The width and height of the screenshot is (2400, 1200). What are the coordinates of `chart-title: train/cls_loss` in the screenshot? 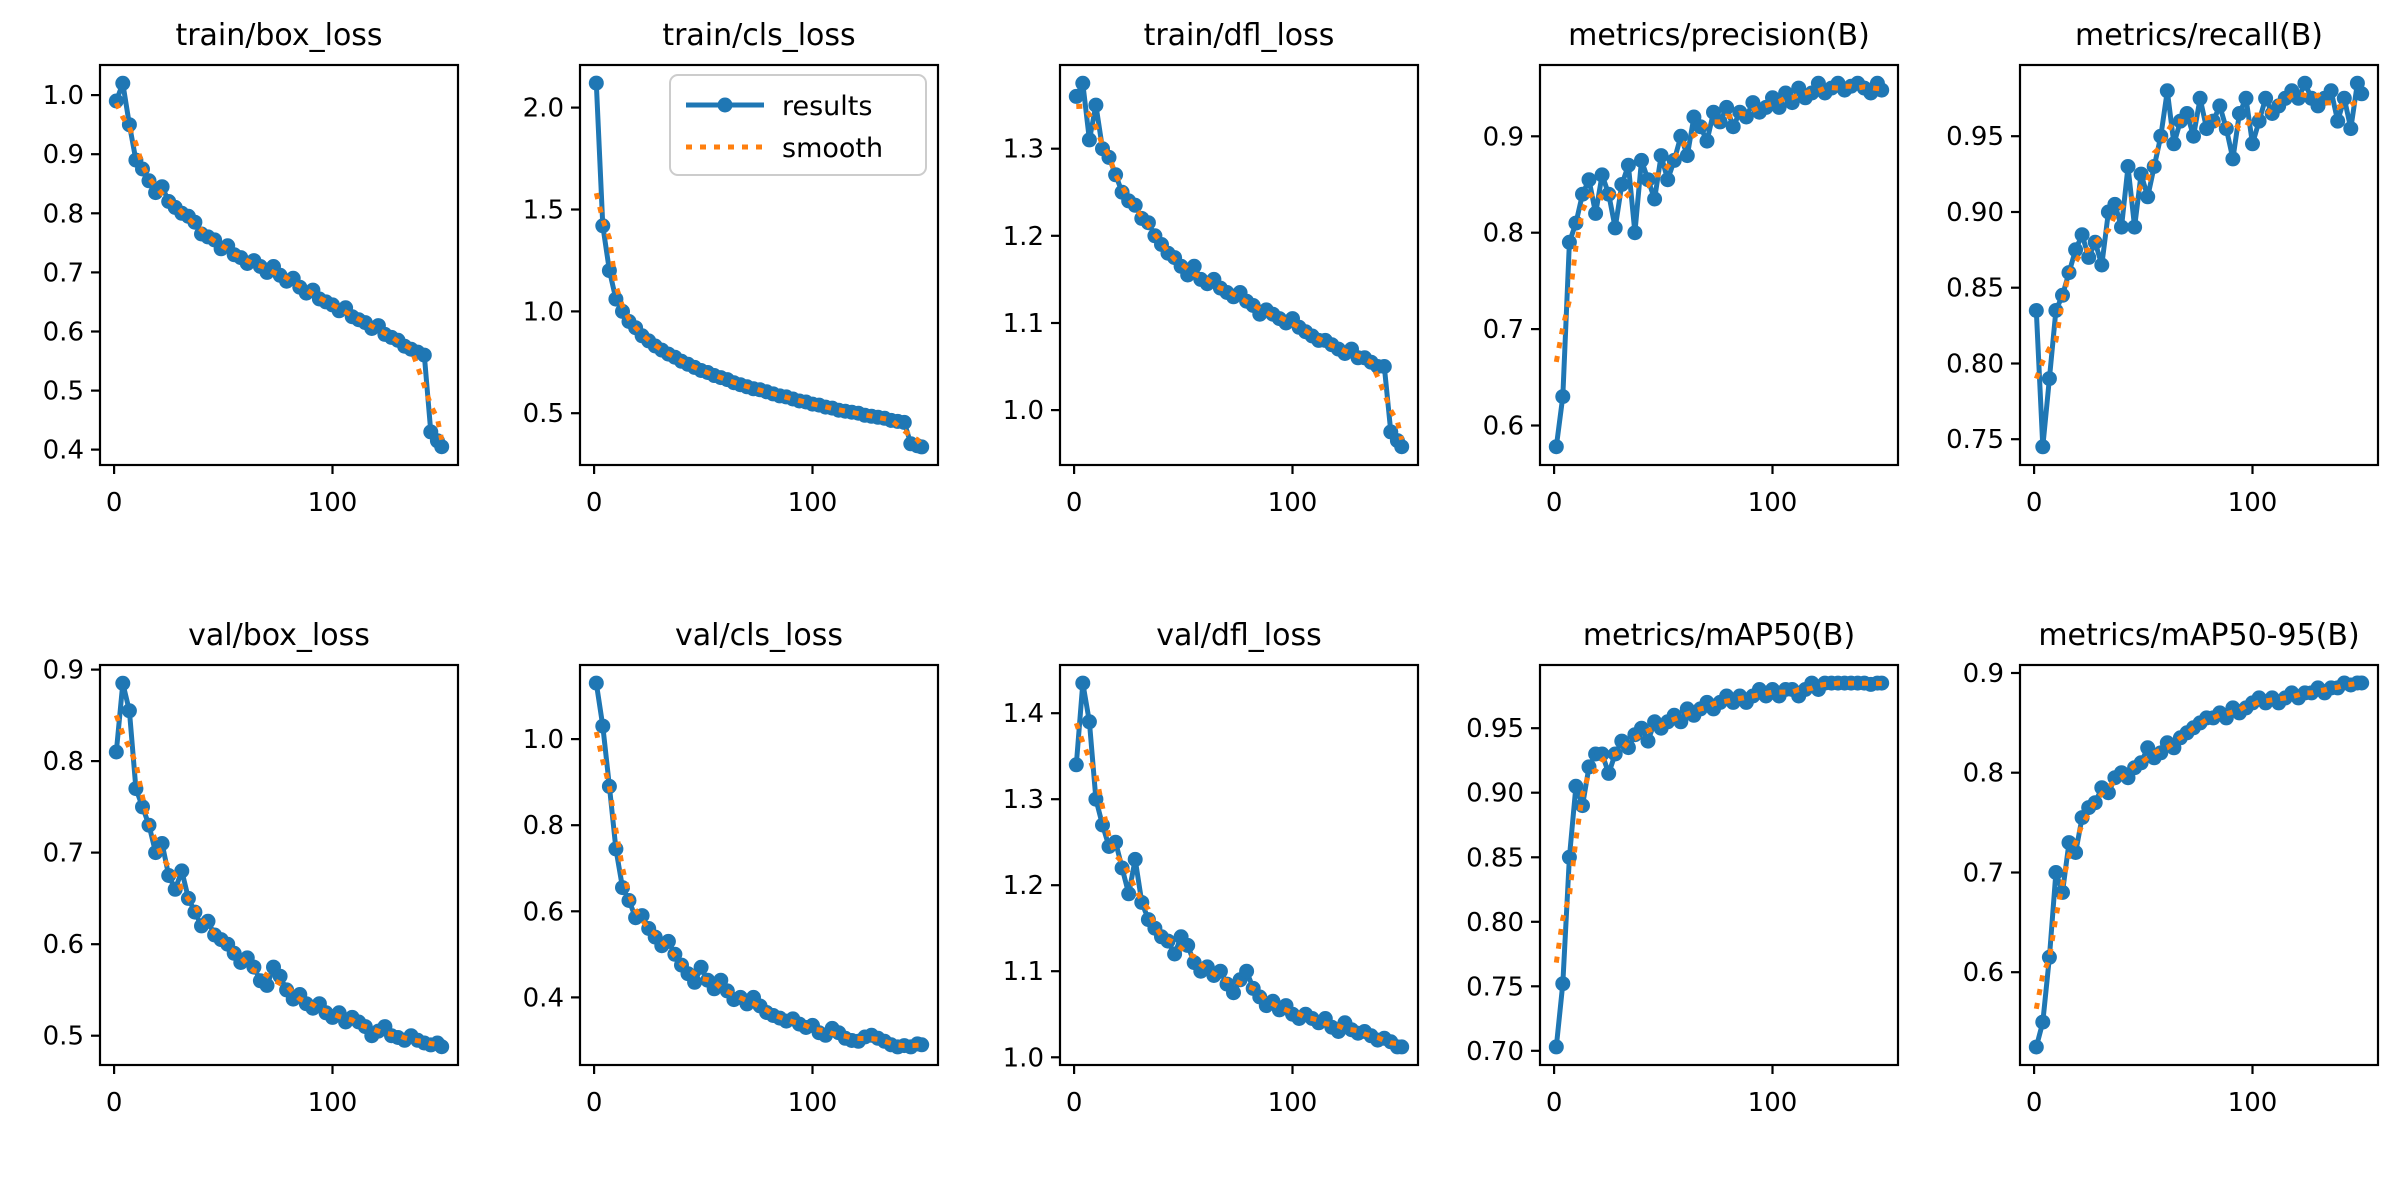 It's located at (758, 35).